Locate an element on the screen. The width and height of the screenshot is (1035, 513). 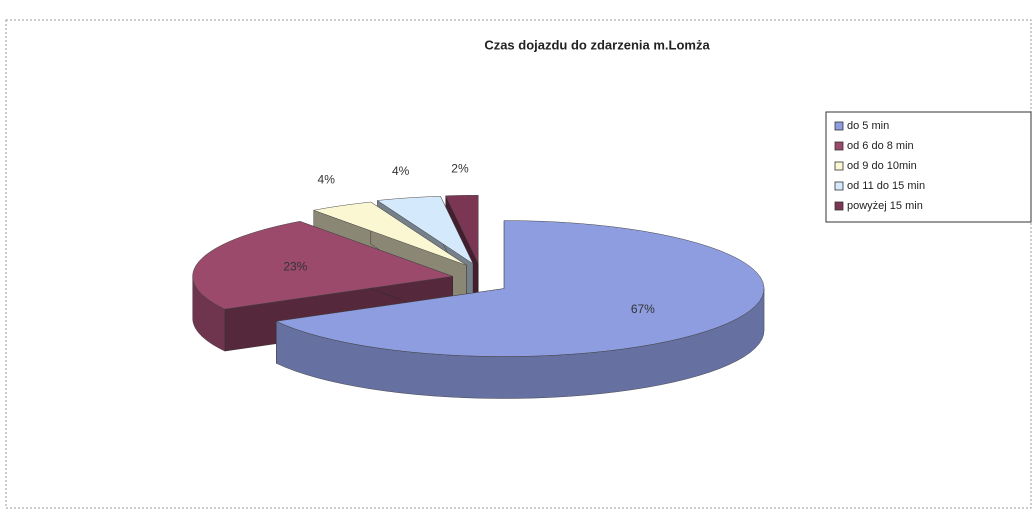
legend-label: powyżej 15 min is located at coordinates (885, 206).